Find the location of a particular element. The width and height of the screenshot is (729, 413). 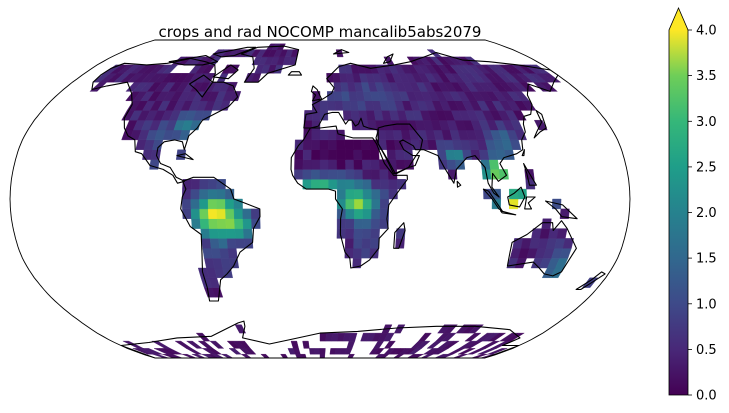

colorbar-tick-label: 2.0 is located at coordinates (706, 213).